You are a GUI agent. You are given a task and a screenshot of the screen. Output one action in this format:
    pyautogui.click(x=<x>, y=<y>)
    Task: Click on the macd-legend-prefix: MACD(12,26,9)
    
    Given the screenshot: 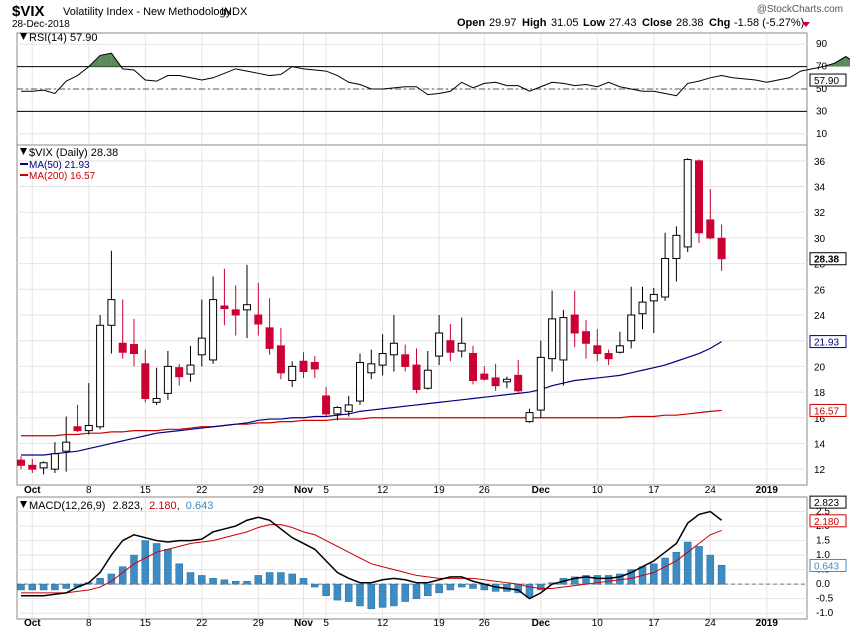 What is the action you would take?
    pyautogui.click(x=67, y=506)
    